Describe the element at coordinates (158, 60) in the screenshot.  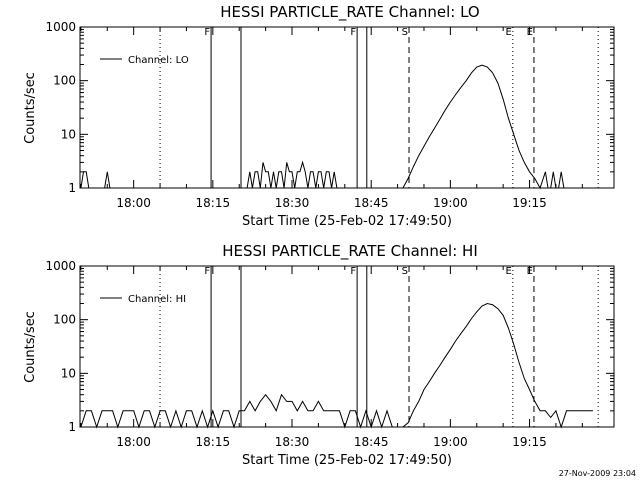
I see `legend-label-lo: Channel: LO` at that location.